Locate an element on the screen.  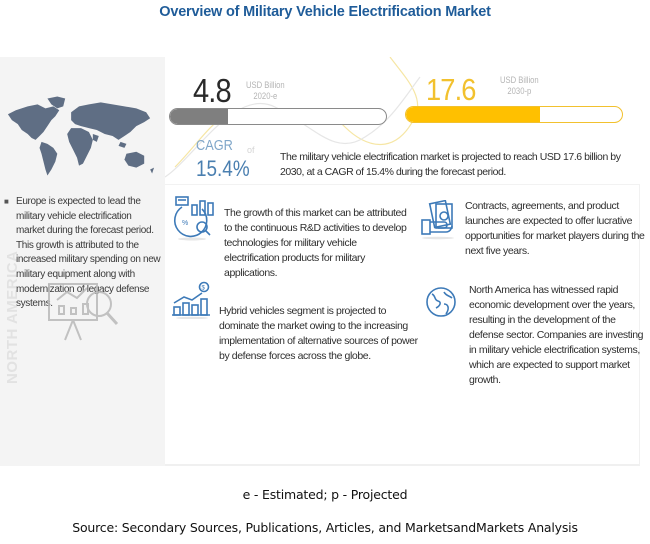
of-text: of is located at coordinates (251, 150).